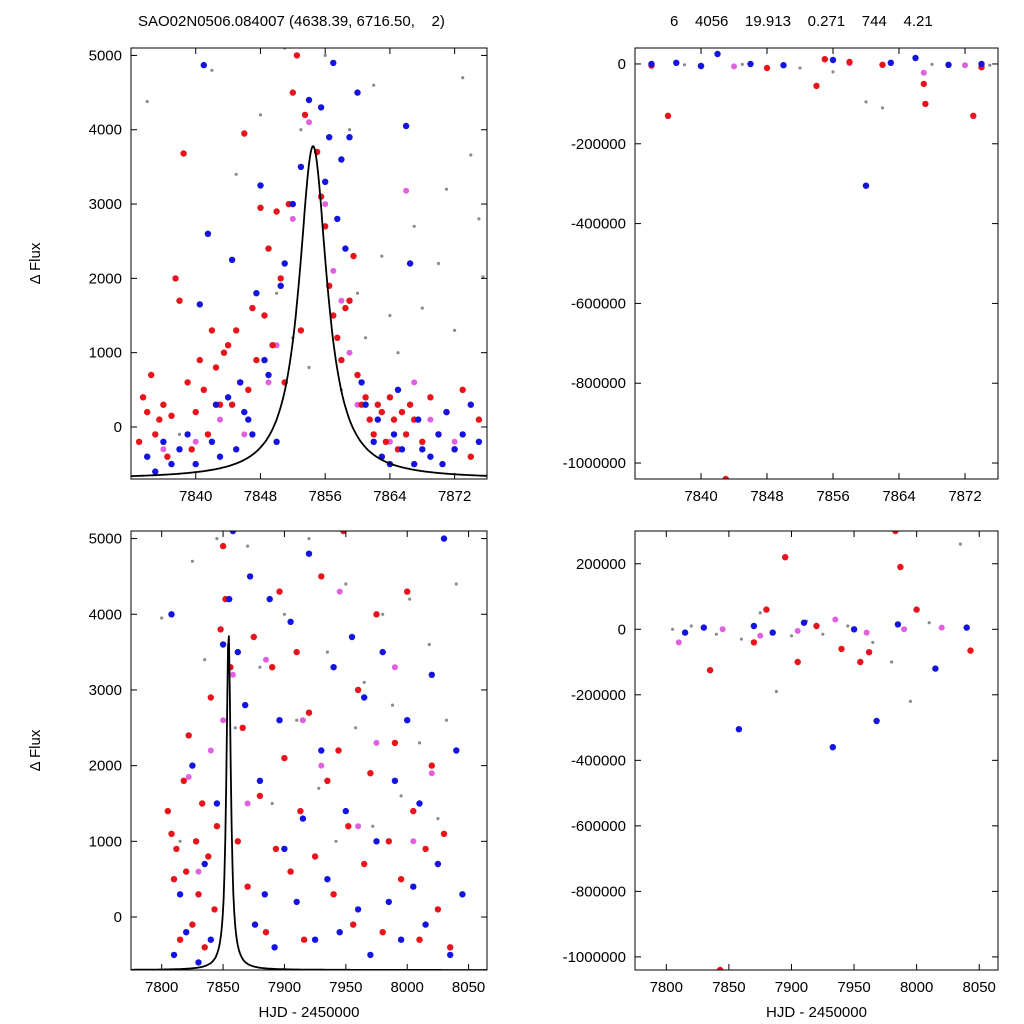 This screenshot has width=1024, height=1024. I want to click on x-tick-label: 7950, so click(853, 987).